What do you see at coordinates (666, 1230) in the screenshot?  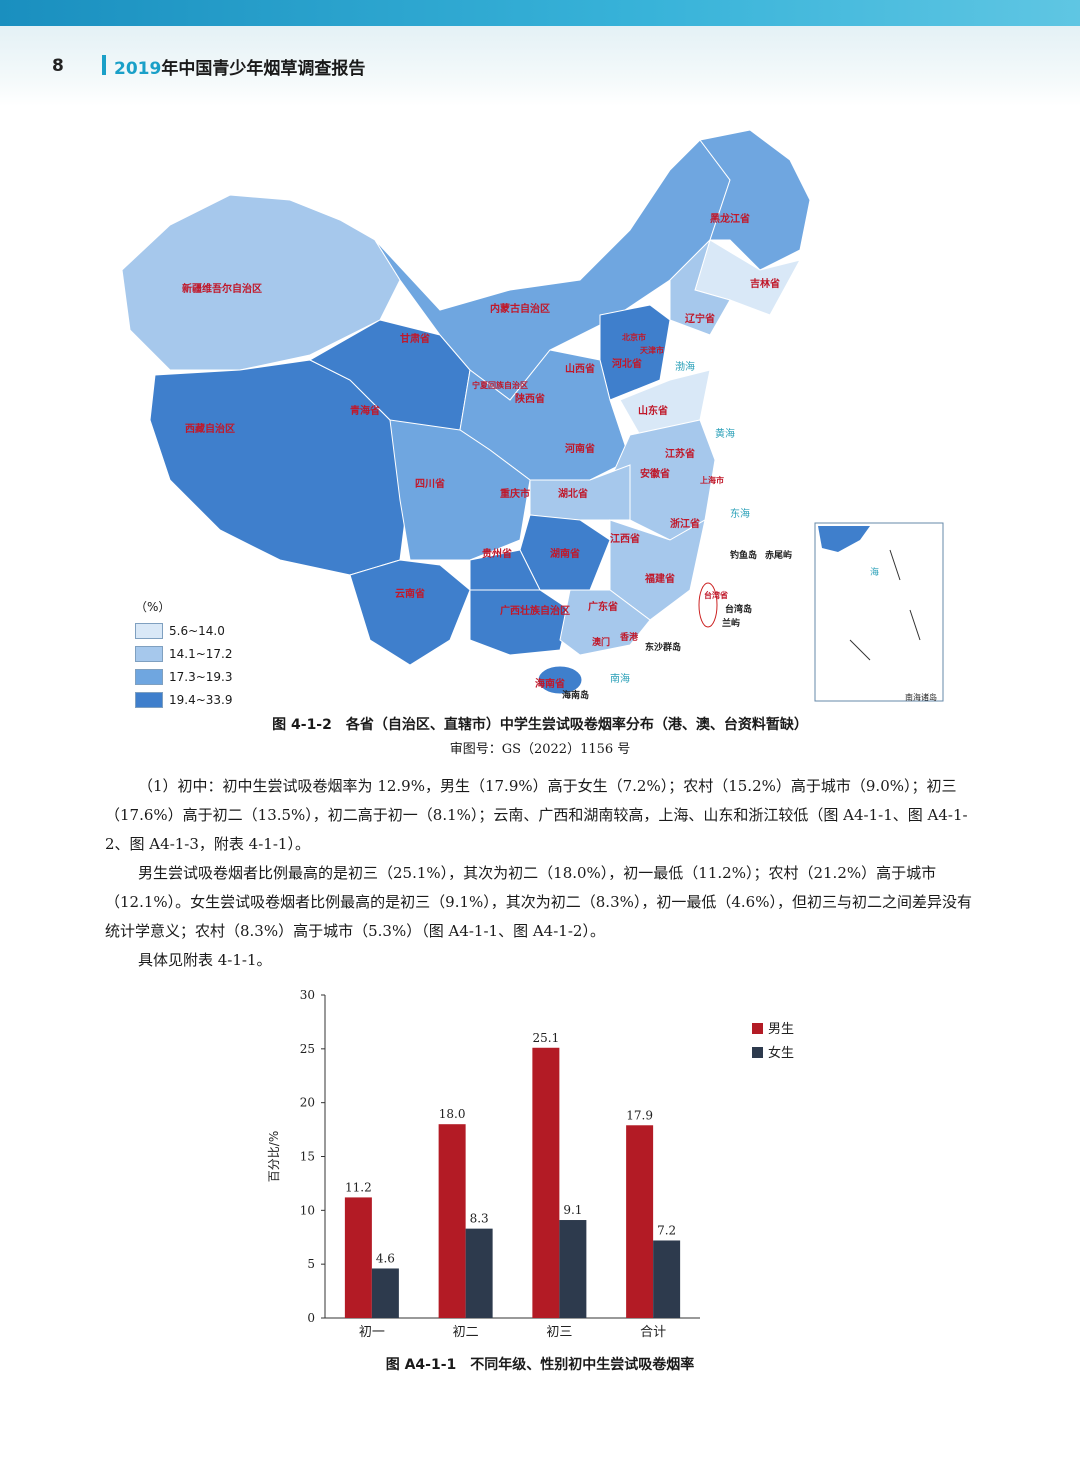 I see `bar-value-label: 7.2` at bounding box center [666, 1230].